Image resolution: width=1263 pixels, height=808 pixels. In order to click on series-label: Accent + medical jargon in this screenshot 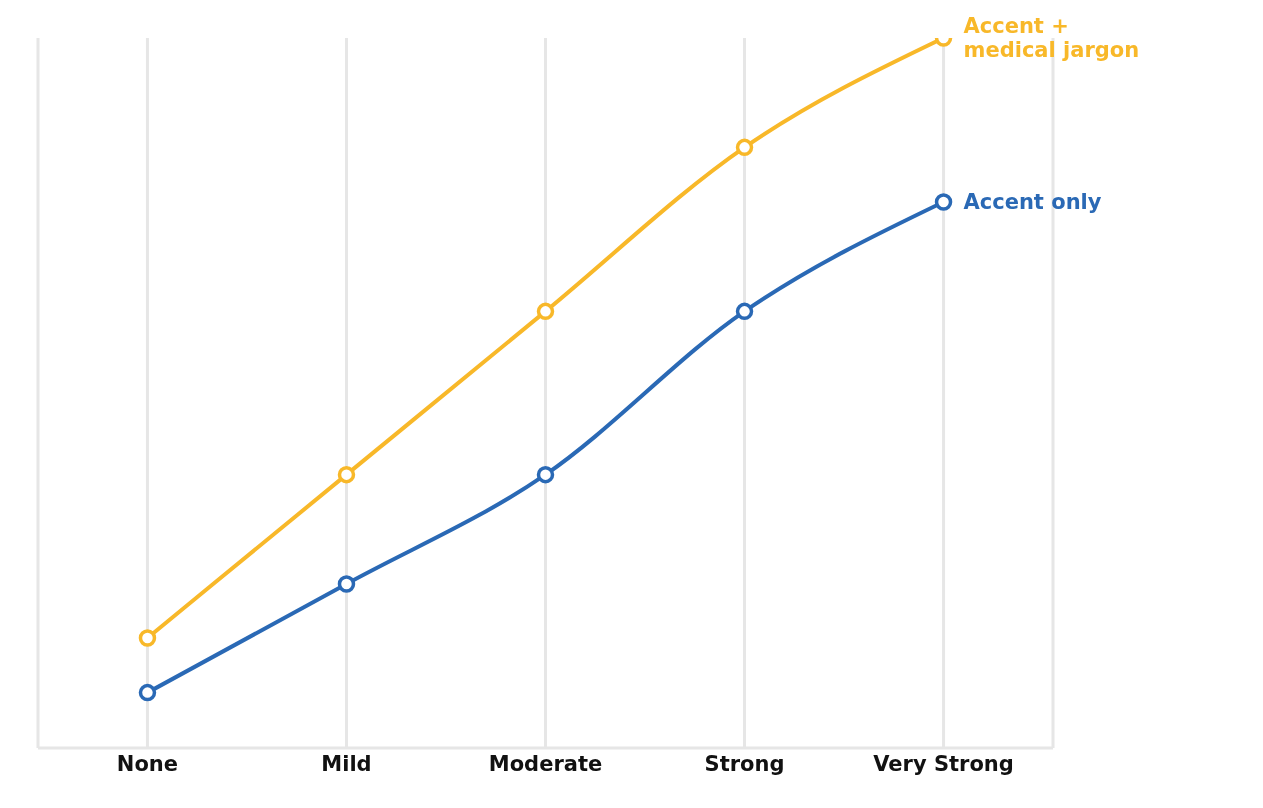, I will do `click(1051, 38)`.